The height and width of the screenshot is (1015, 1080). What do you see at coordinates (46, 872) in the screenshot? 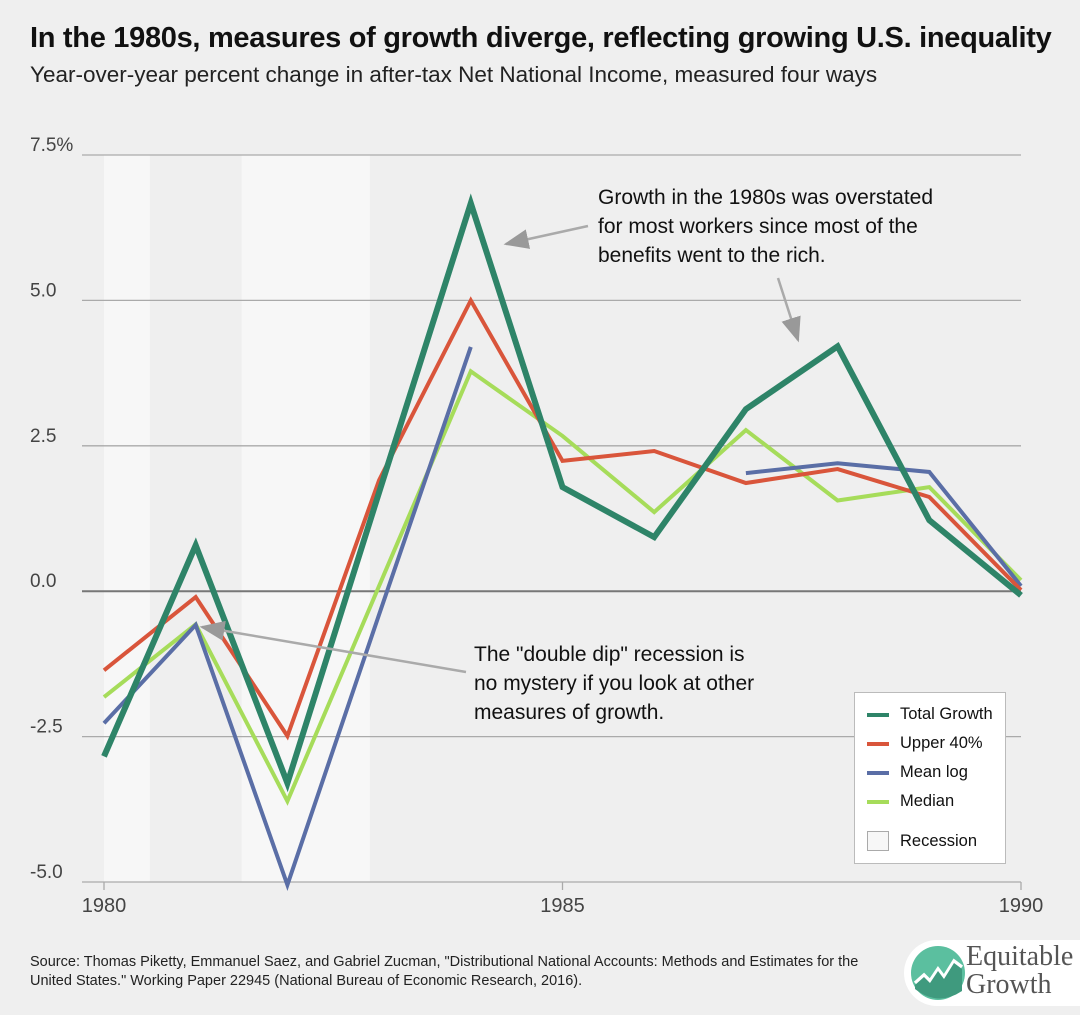
I see `y-tick-label: -5.0` at bounding box center [46, 872].